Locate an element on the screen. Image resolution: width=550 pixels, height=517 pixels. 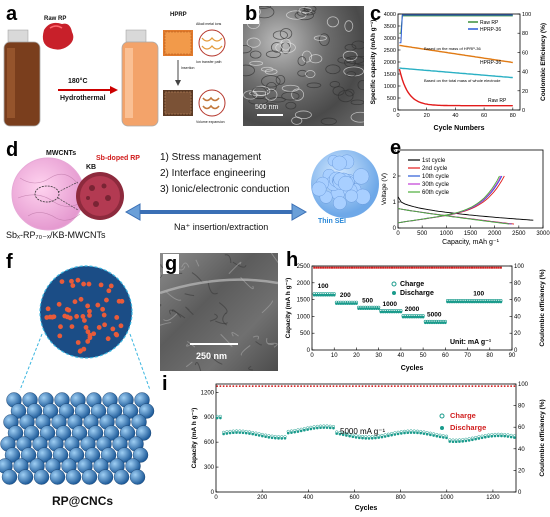
plot-frame is located at coordinates (366, 438).